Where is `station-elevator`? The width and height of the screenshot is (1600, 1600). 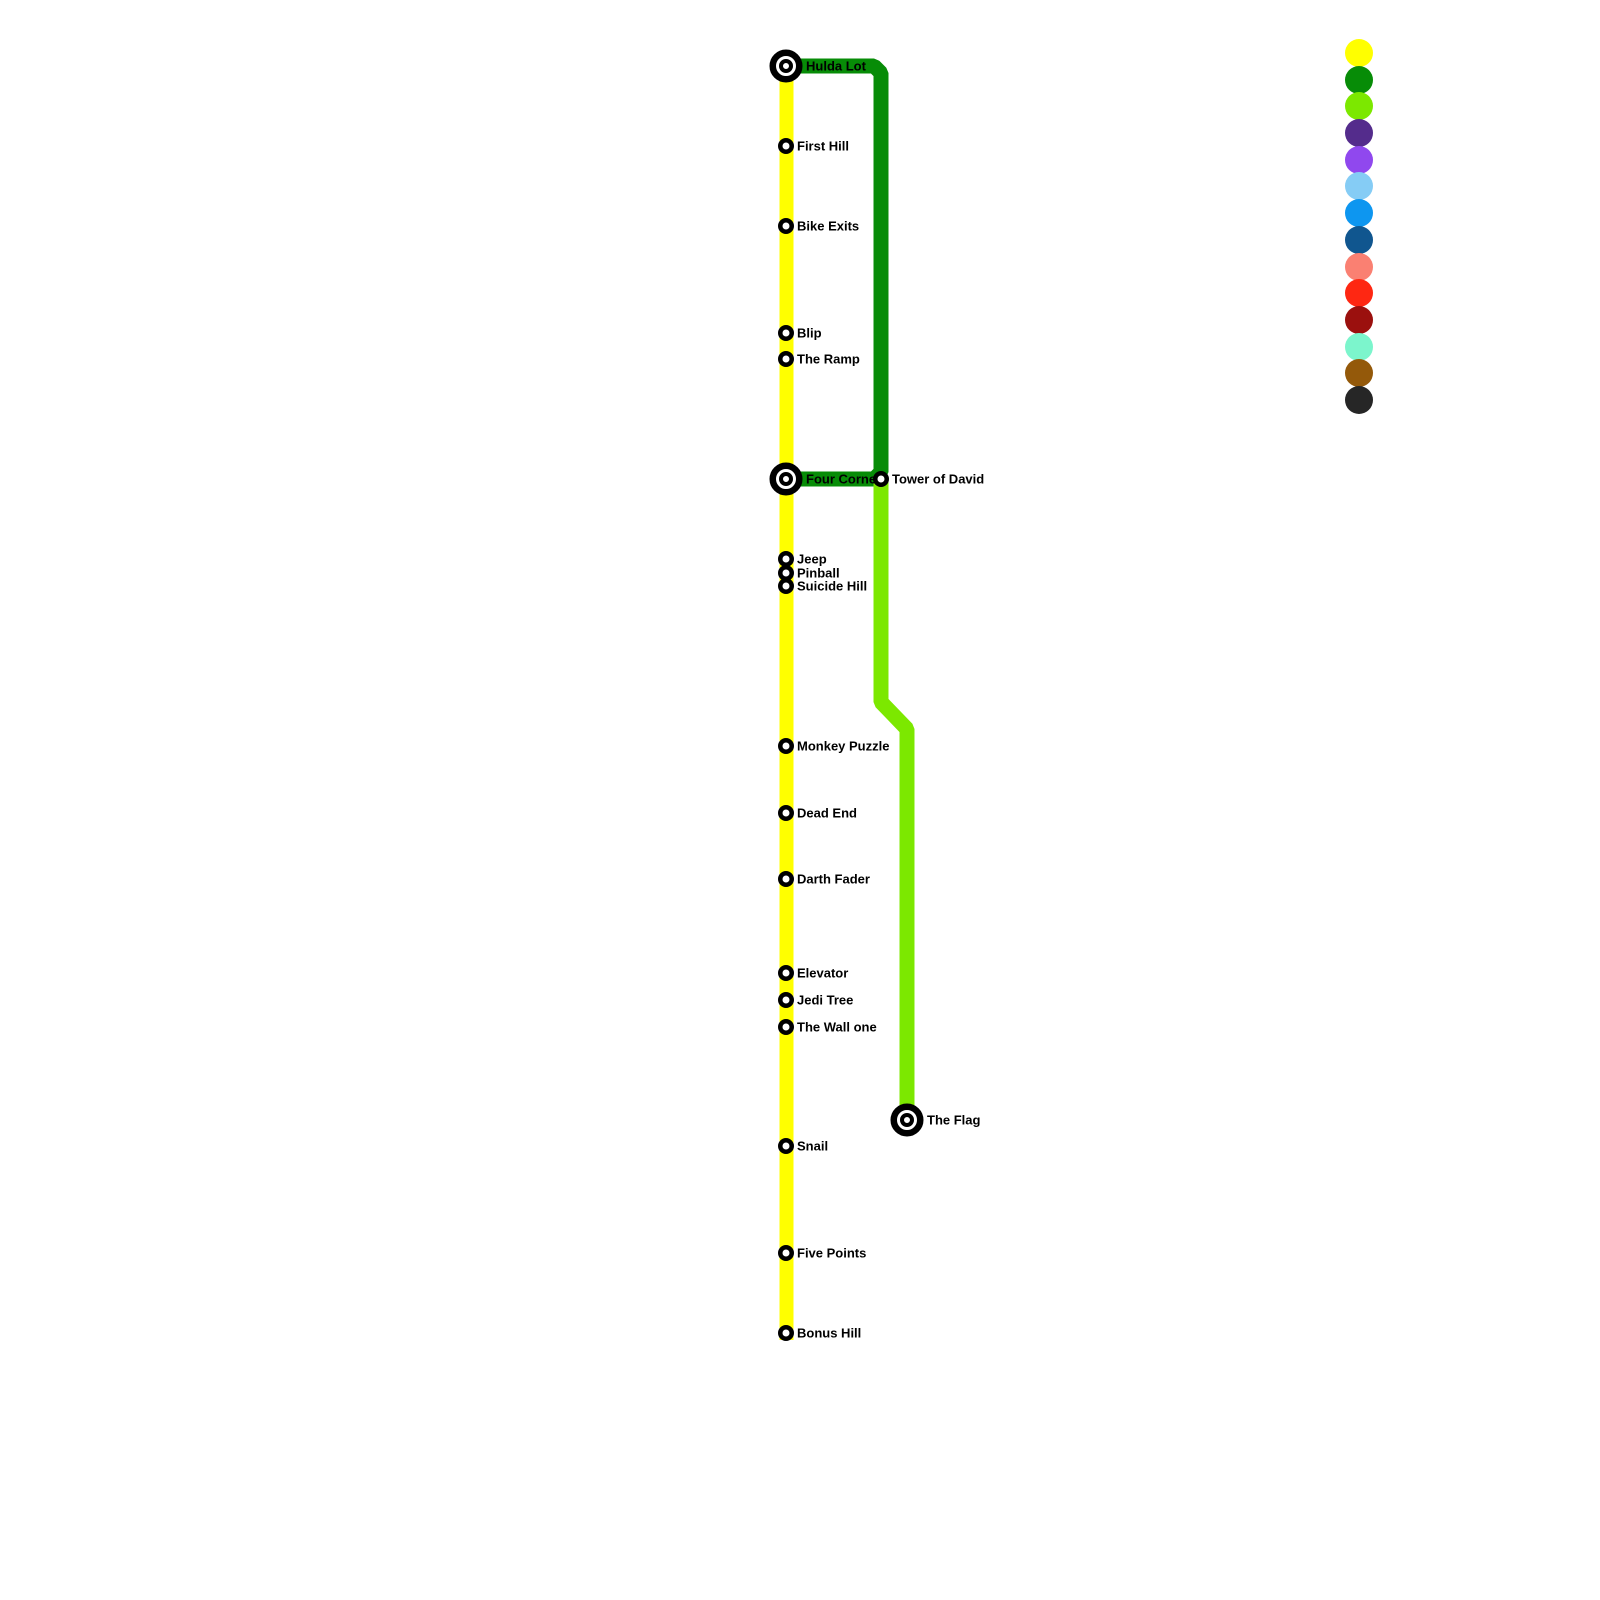
station-elevator is located at coordinates (786, 973).